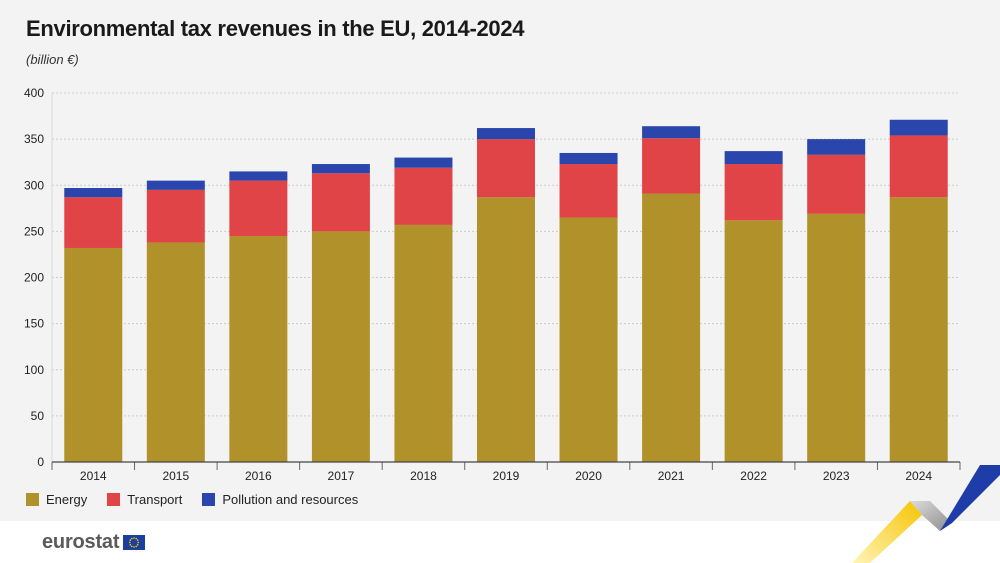  Describe the element at coordinates (918, 476) in the screenshot. I see `x-tick-label-2024: 2024` at that location.